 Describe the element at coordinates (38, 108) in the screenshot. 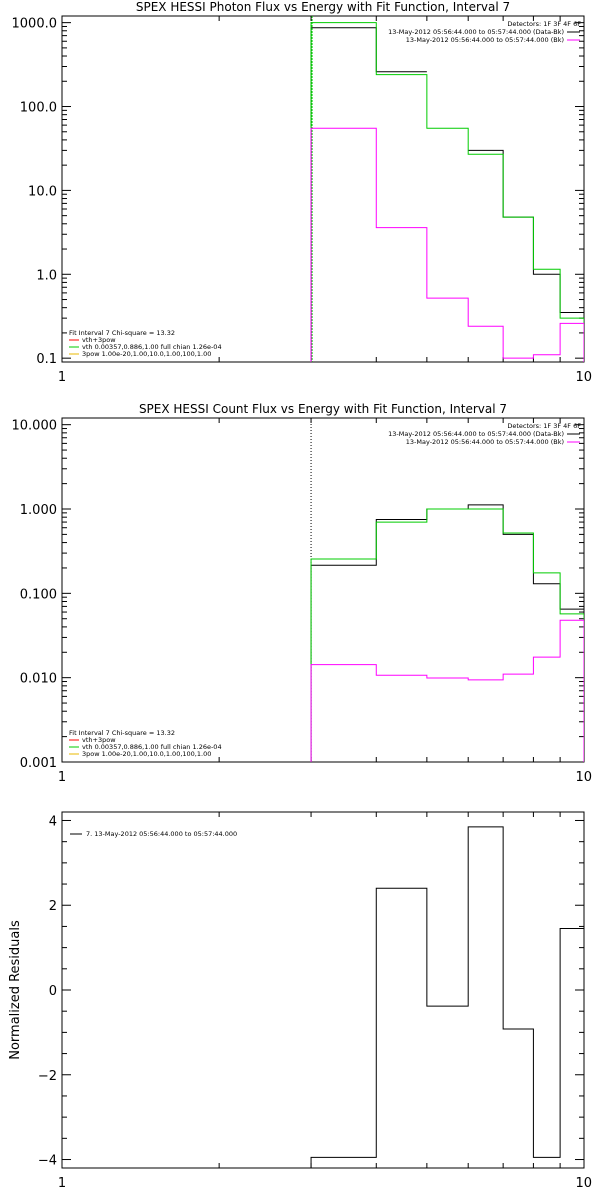

I see `y-tick-label: 100.0` at that location.